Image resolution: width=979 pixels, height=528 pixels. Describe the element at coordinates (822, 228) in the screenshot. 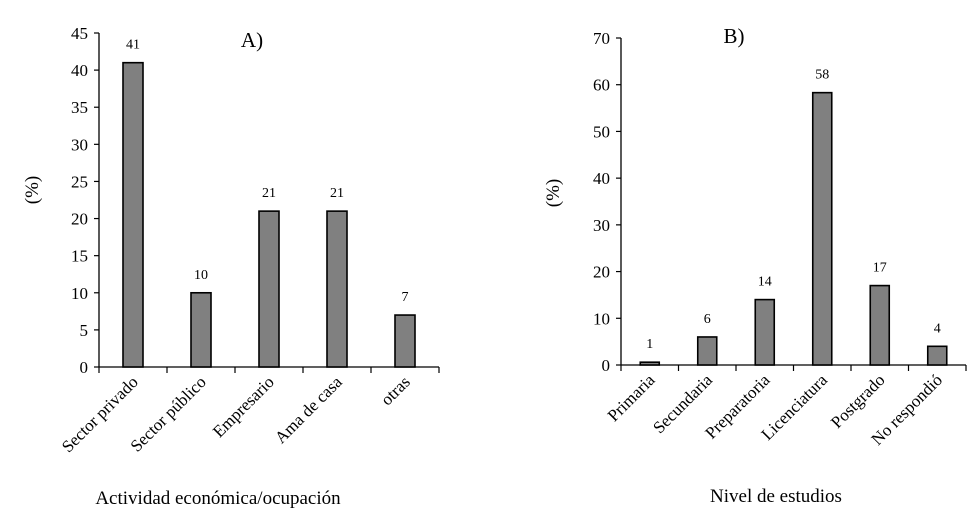

I see `bar-licenciatura` at that location.